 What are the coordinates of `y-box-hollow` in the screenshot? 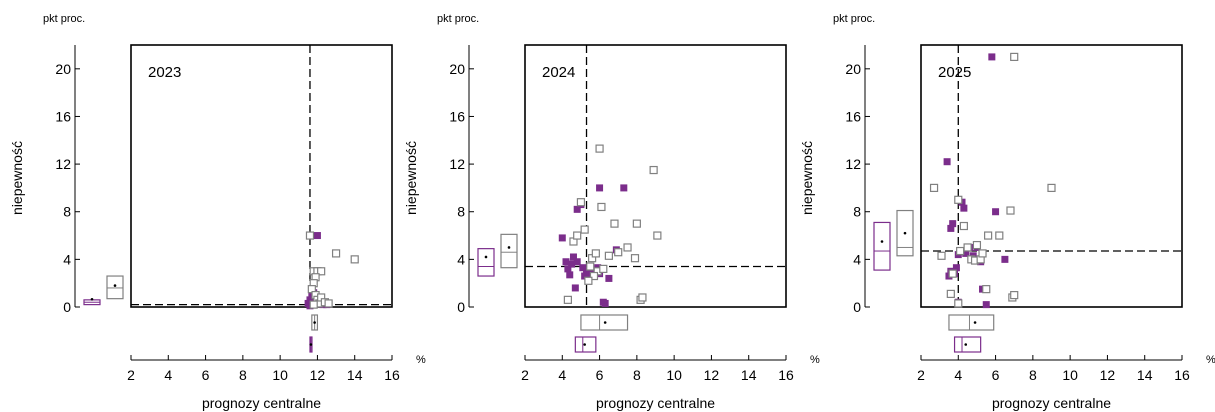 It's located at (115, 287).